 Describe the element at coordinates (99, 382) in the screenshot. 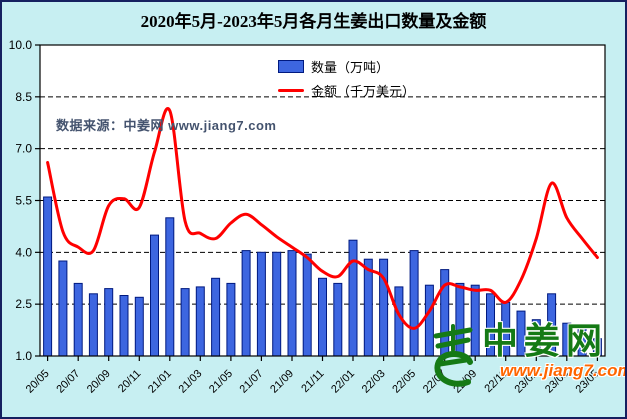

I see `svg-text: 20/09` at that location.